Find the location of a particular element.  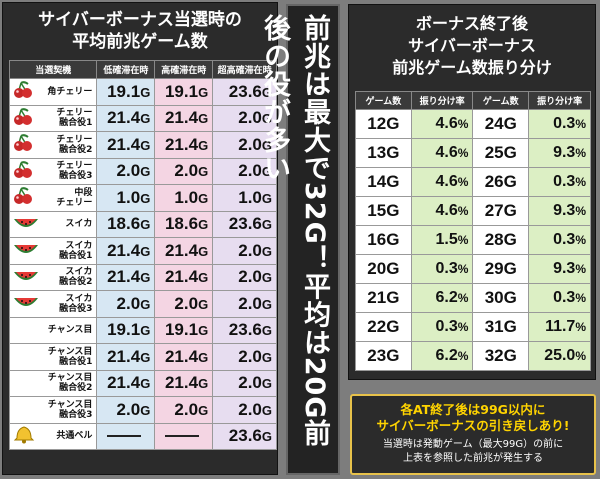

rate-cell-value: 6.2 is located at coordinates (446, 355).